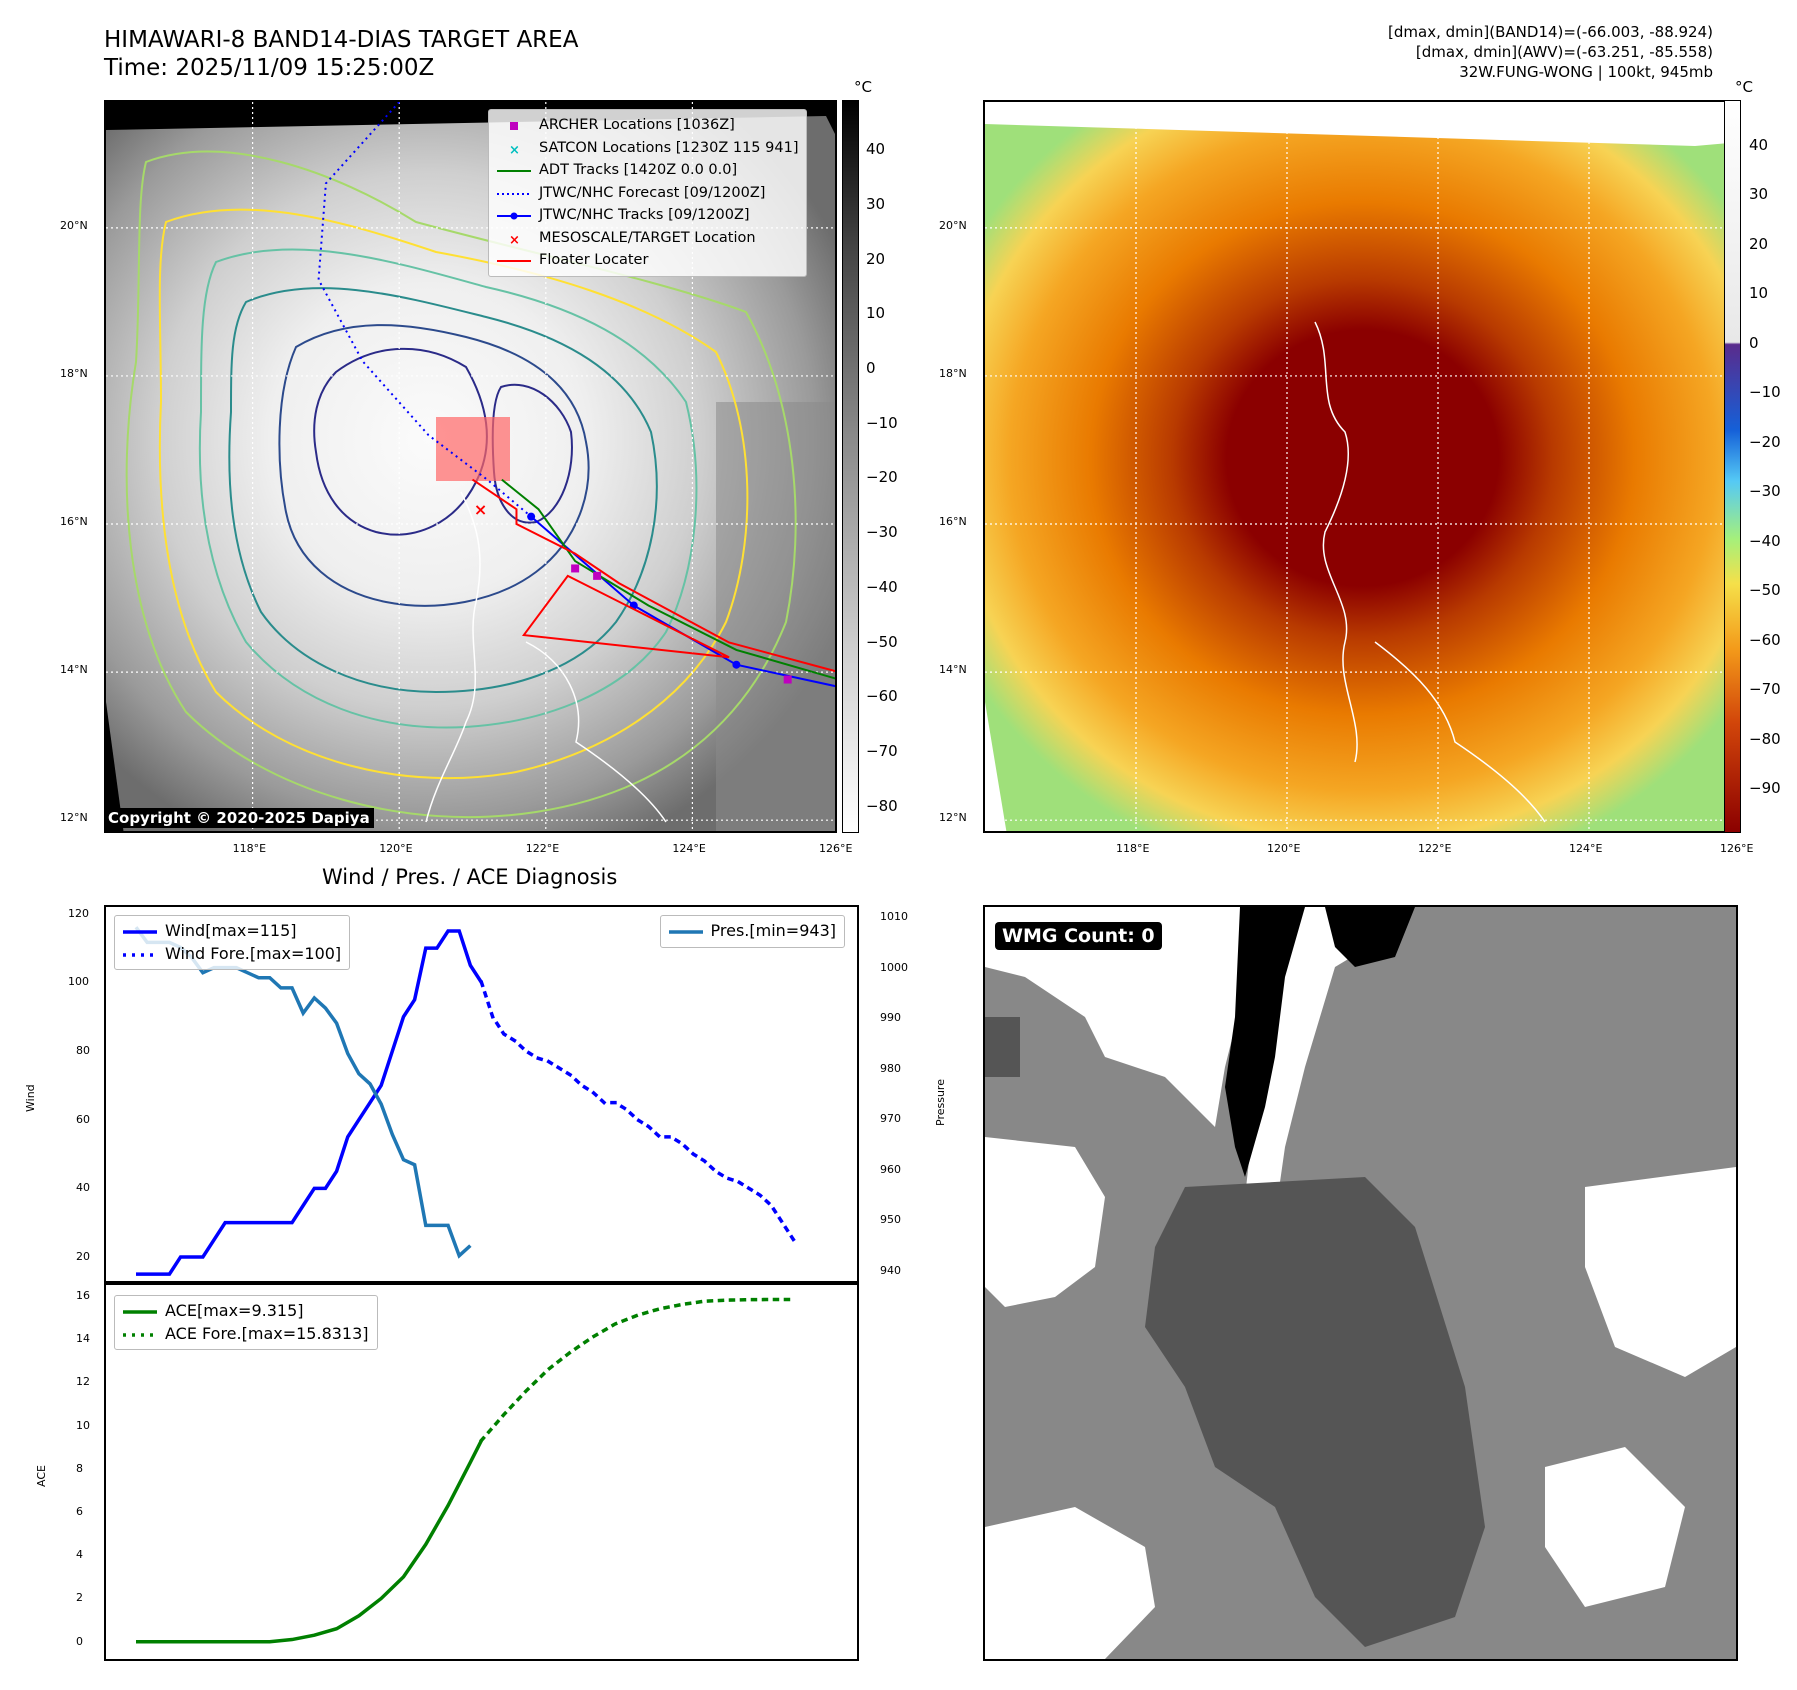 Image resolution: width=1797 pixels, height=1690 pixels. I want to click on stats-line-3: 32W.FUNG-WONG | 100kt, 945mb, so click(1586, 72).